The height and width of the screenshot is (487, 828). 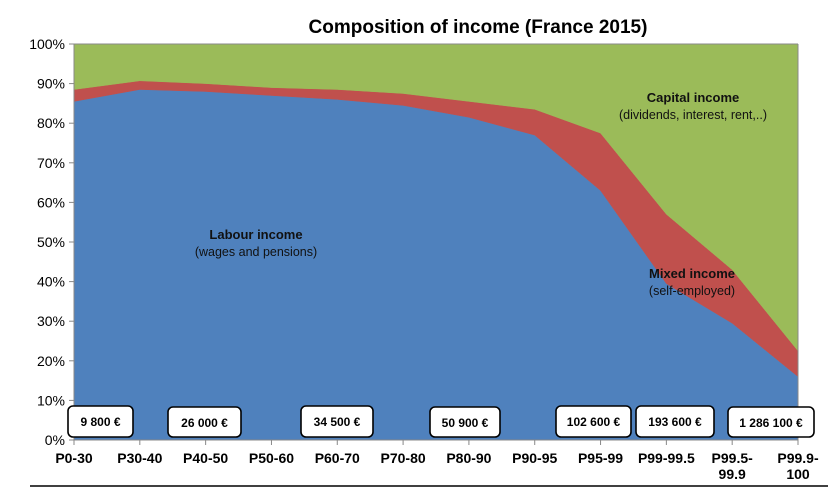 I want to click on y-axis-ticks: 0% 10% 20% 30% 40% 50% 60% 70% 80% 90% 100%, so click(x=51, y=242).